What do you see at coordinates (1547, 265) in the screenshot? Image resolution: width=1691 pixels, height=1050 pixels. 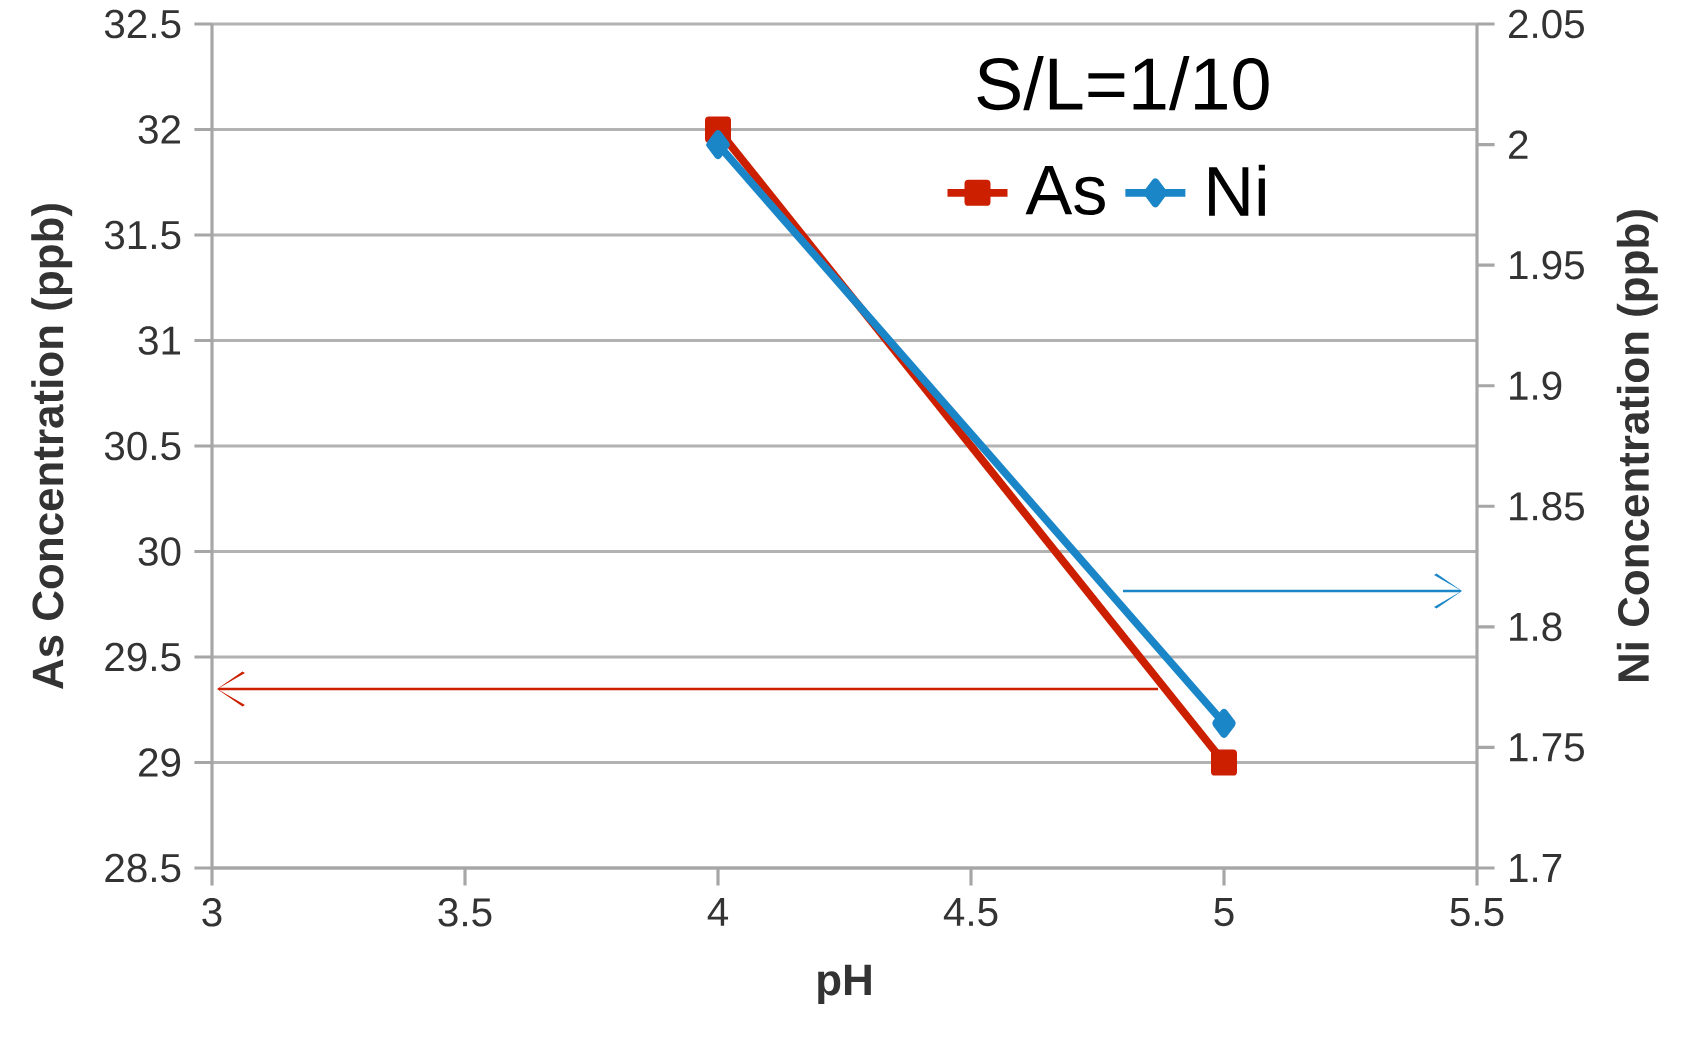 I see `y2-tick-label: 1.95` at bounding box center [1547, 265].